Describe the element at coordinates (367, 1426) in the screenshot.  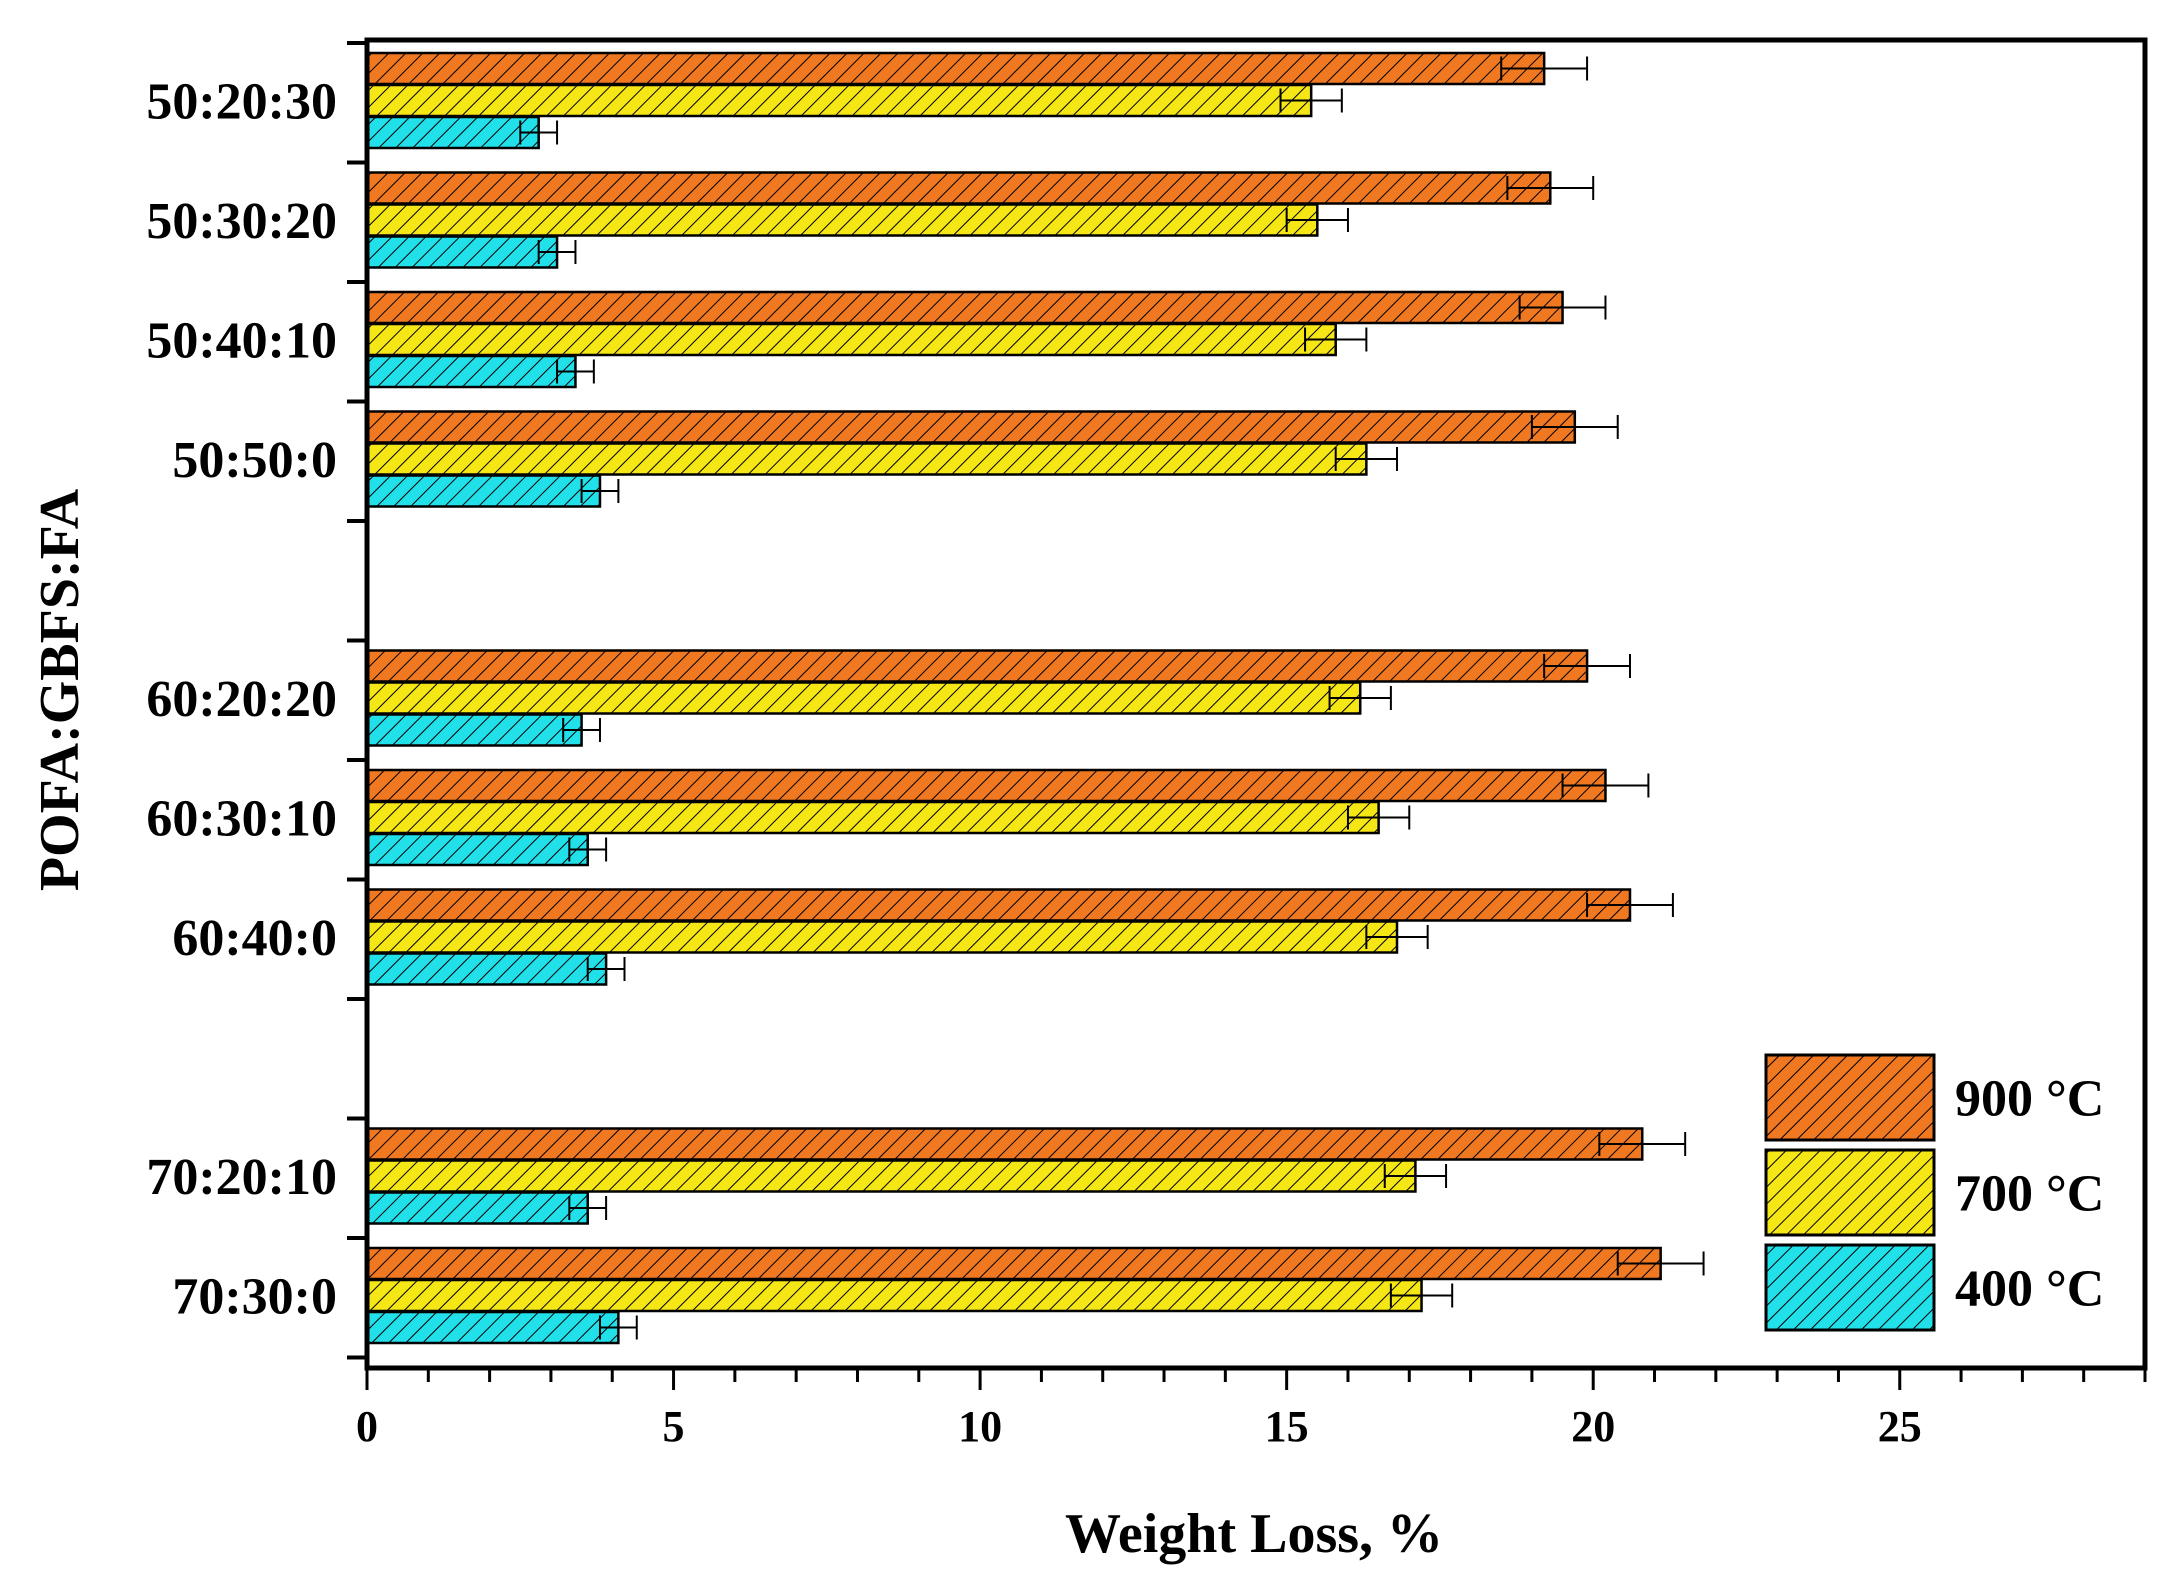
I see `x-tick-label: 0` at that location.